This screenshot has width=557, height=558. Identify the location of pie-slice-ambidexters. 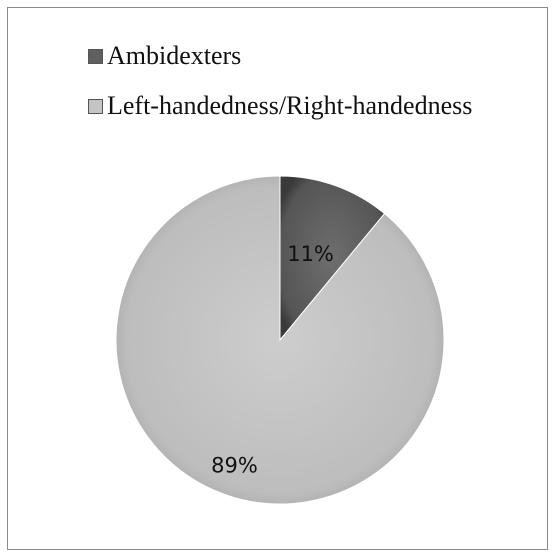
(332, 258).